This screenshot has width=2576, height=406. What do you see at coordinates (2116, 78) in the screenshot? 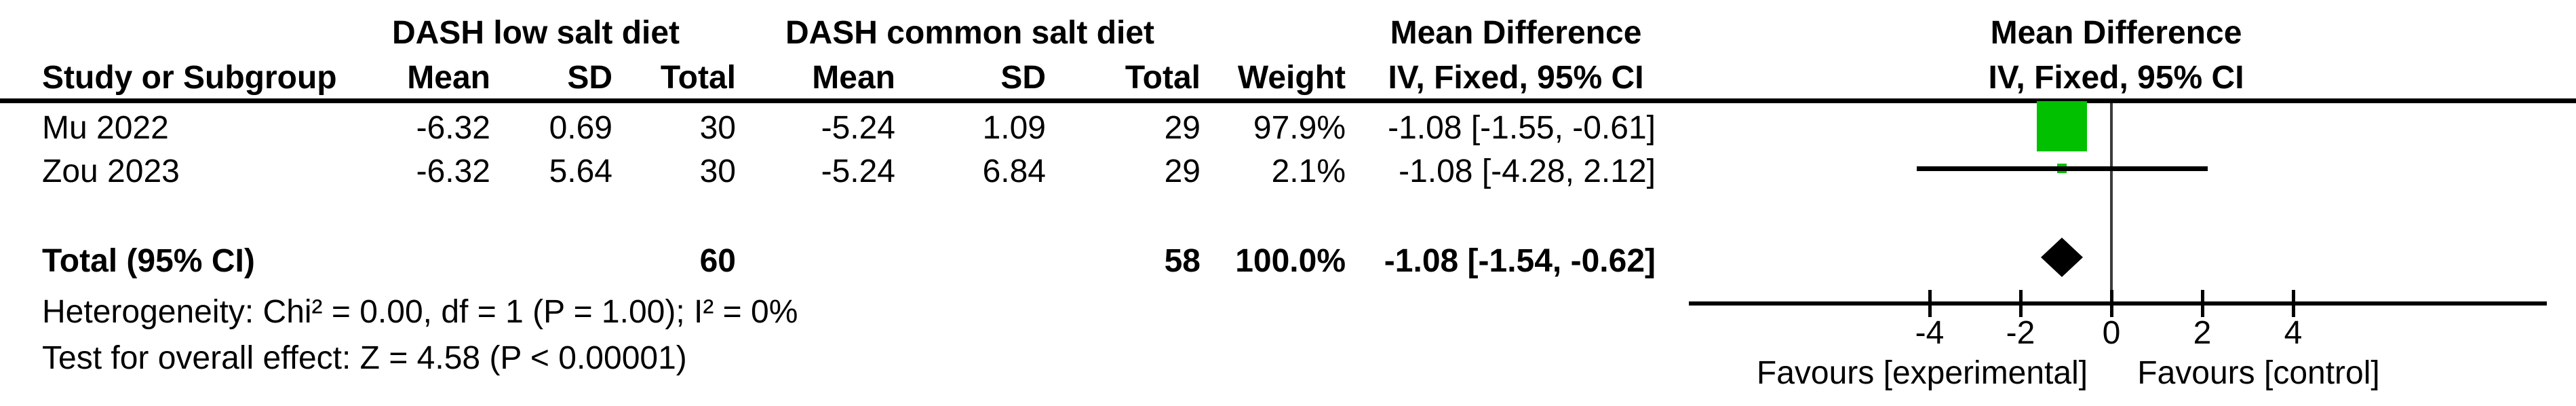
I see `plot-header-line2: IV, Fixed, 95% CI` at bounding box center [2116, 78].